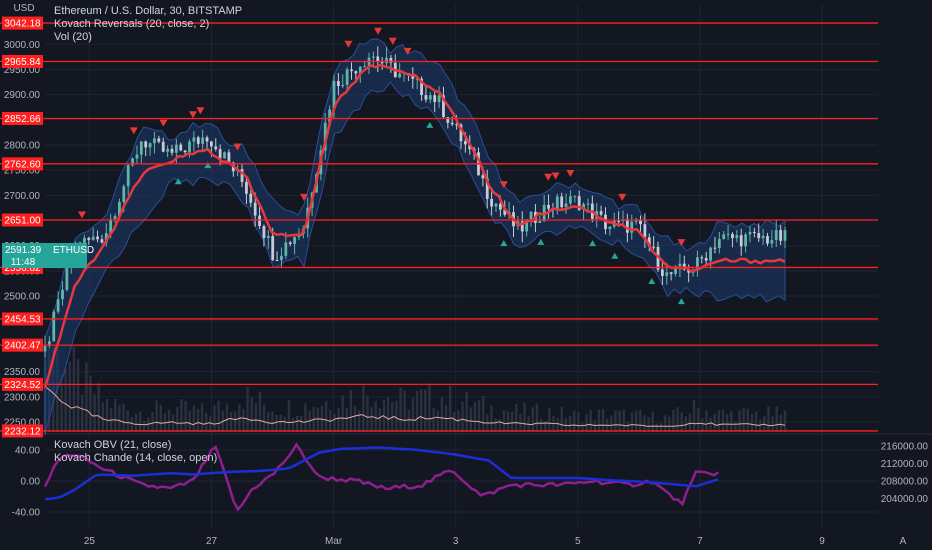  What do you see at coordinates (822, 541) in the screenshot?
I see `time-axis-label: 9` at bounding box center [822, 541].